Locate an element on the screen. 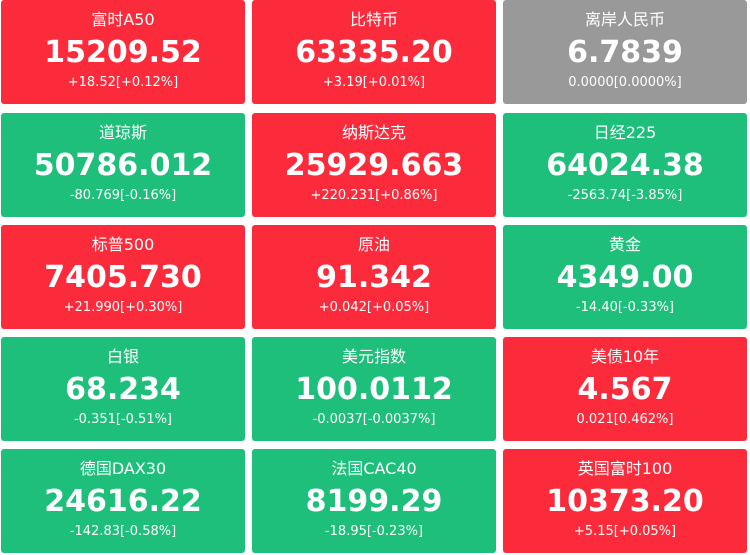 This screenshot has width=750, height=555. tile-name: 英国富时100 is located at coordinates (625, 468).